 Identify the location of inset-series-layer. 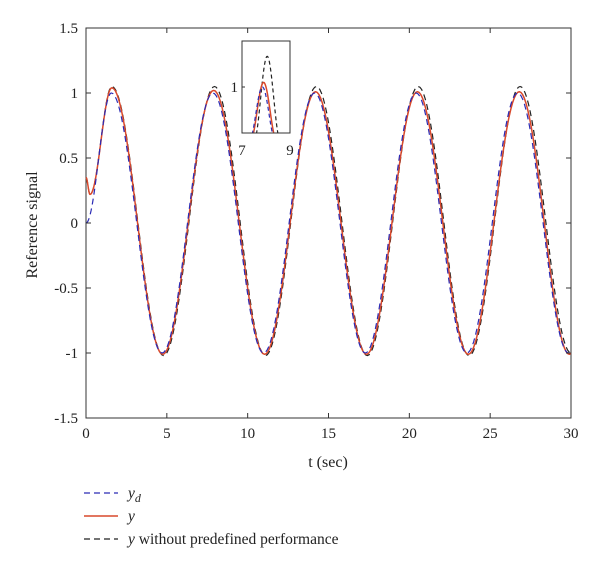
(265, 94).